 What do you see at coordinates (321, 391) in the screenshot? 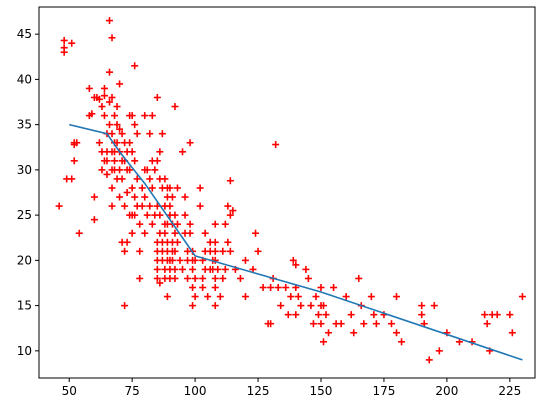
I see `x-tick-label: 150` at bounding box center [321, 391].